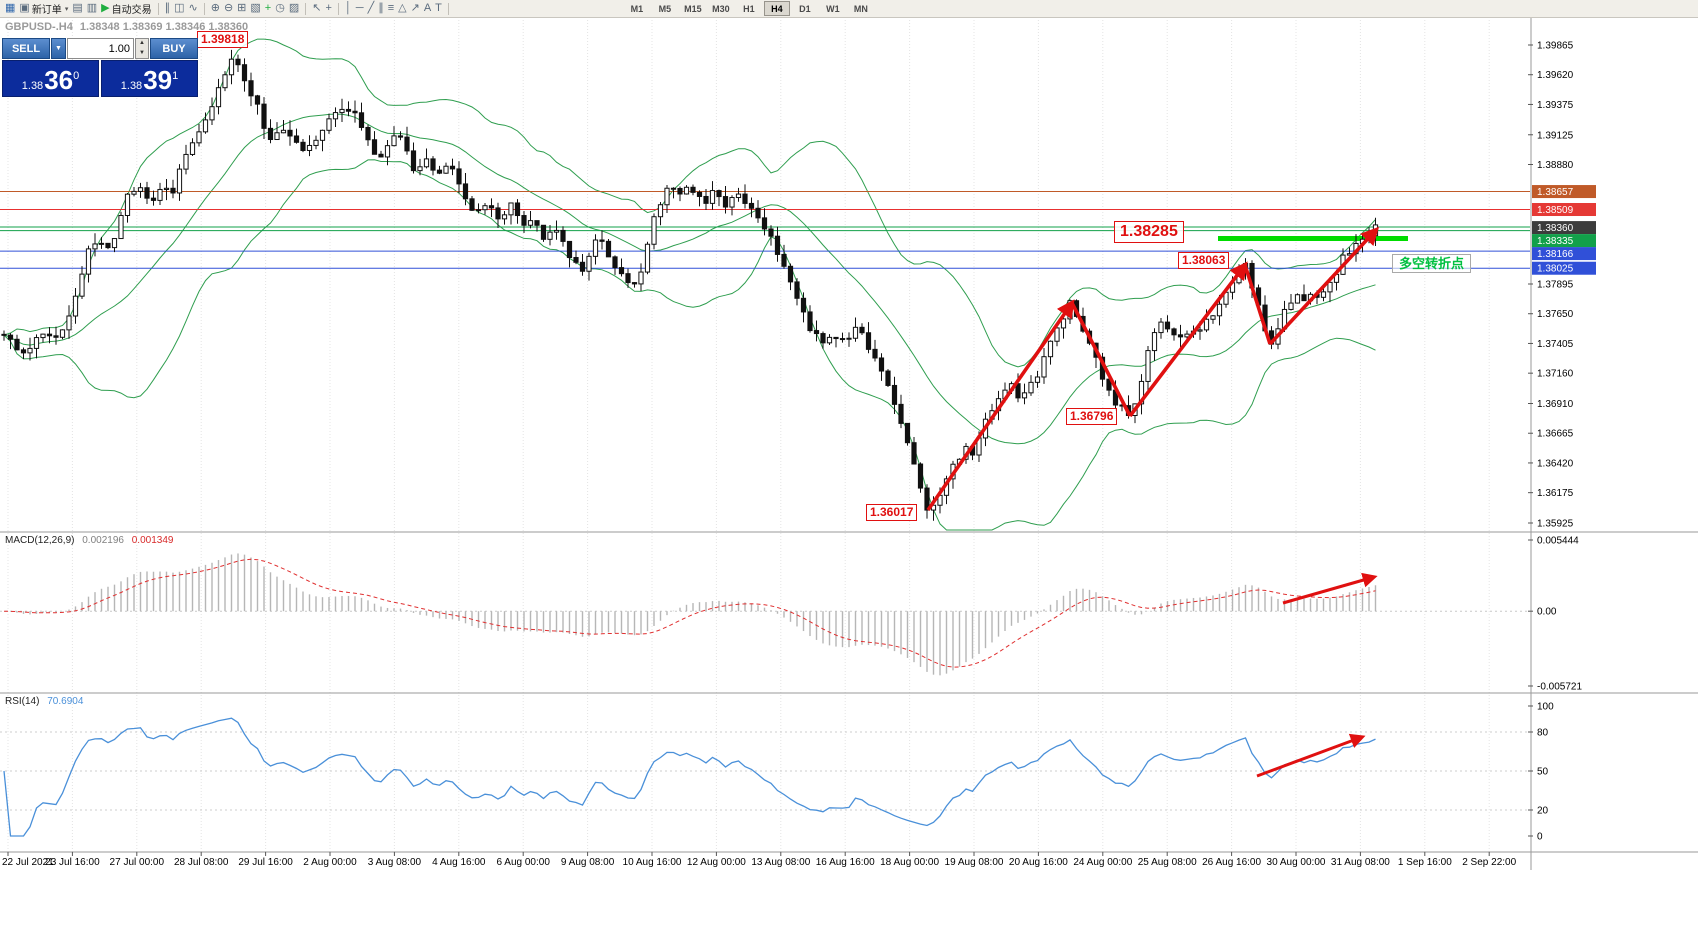 This screenshot has height=939, width=1698. Describe the element at coordinates (100, 48) in the screenshot. I see `volume-input` at that location.